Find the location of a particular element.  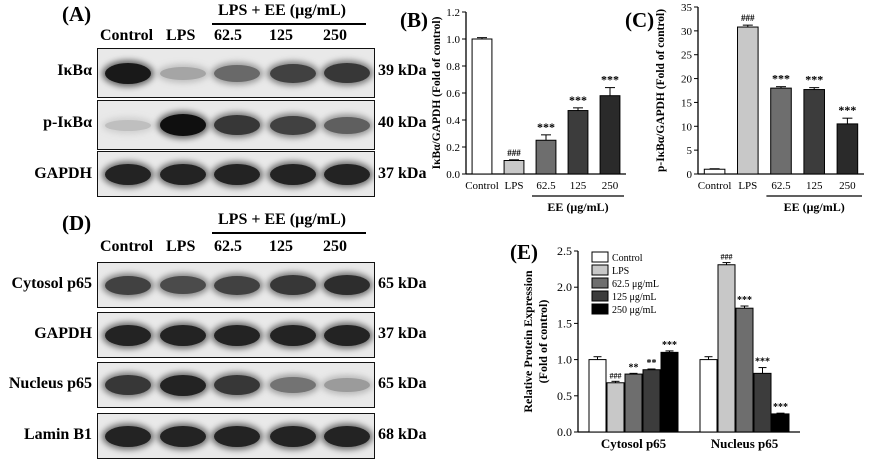

treatment-bracket-d is located at coordinates (289, 233).